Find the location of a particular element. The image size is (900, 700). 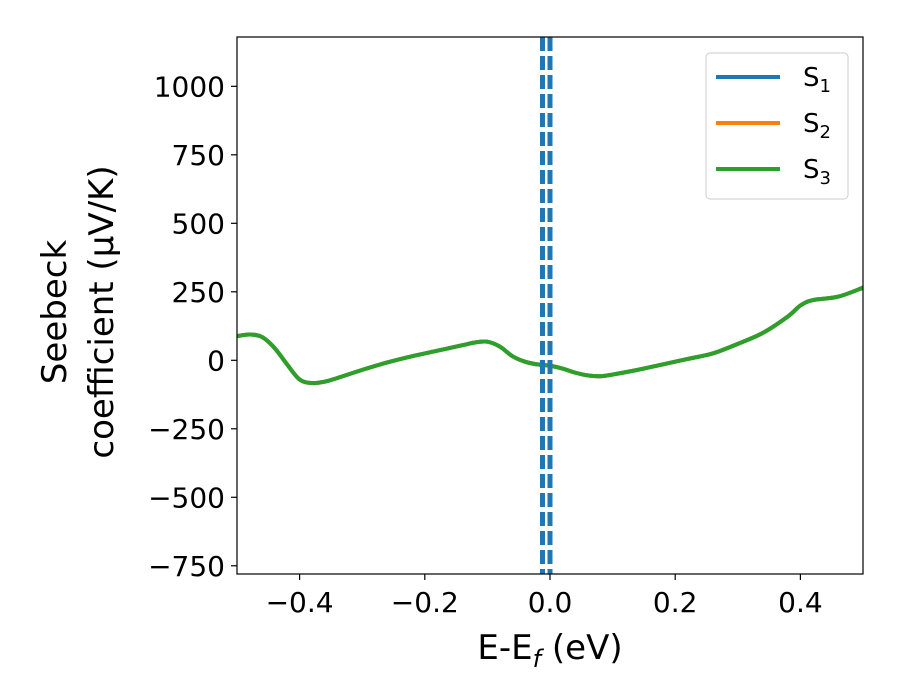

vertical-lines-layer is located at coordinates (546, 305).